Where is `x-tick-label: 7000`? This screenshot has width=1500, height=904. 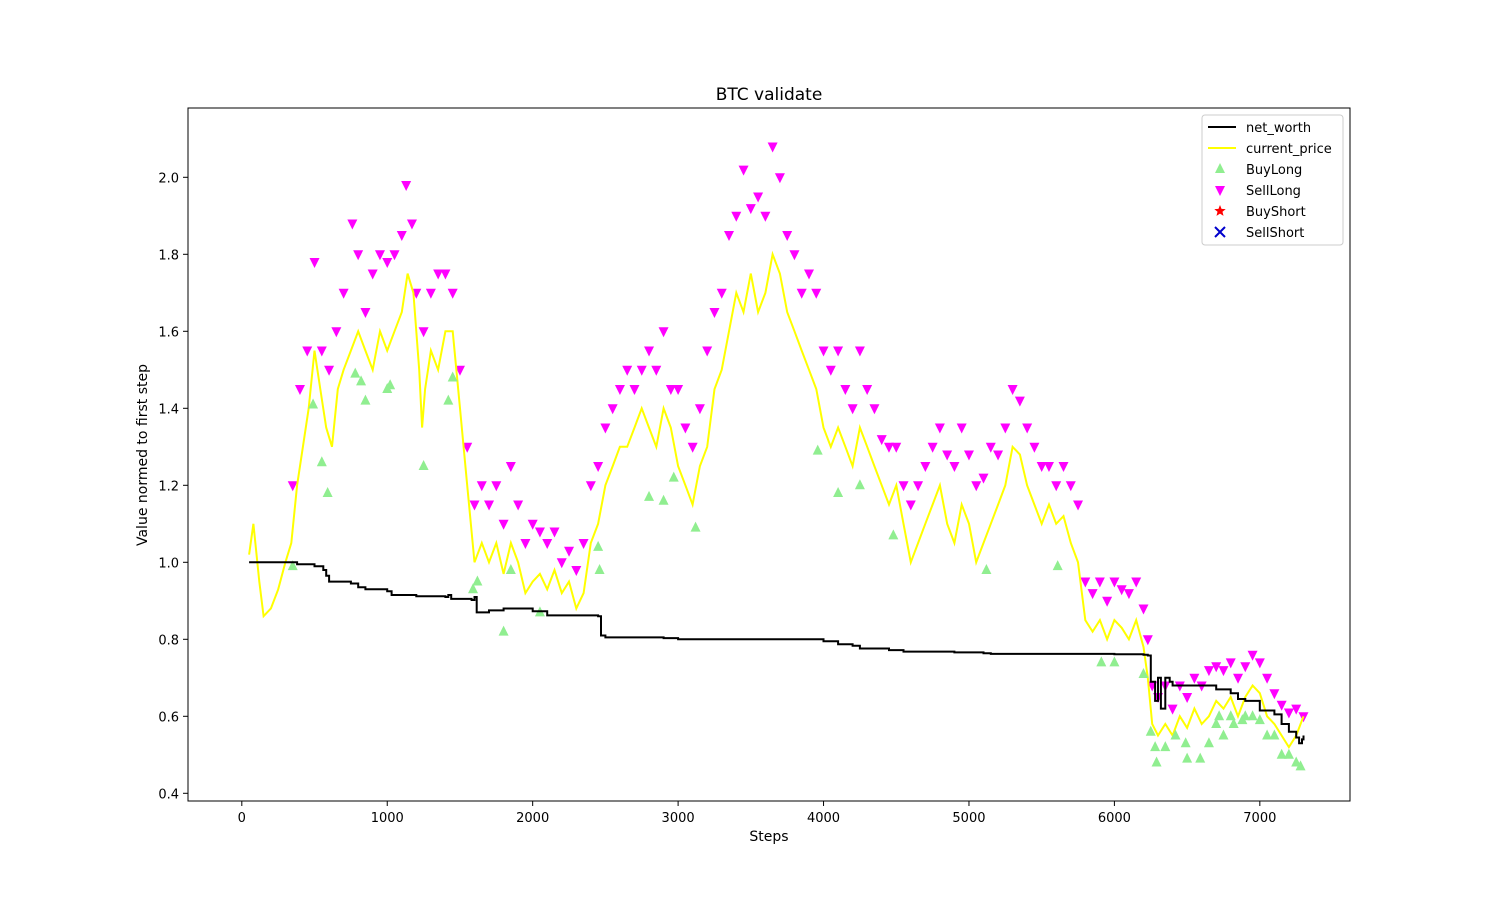
x-tick-label: 7000 is located at coordinates (1259, 818).